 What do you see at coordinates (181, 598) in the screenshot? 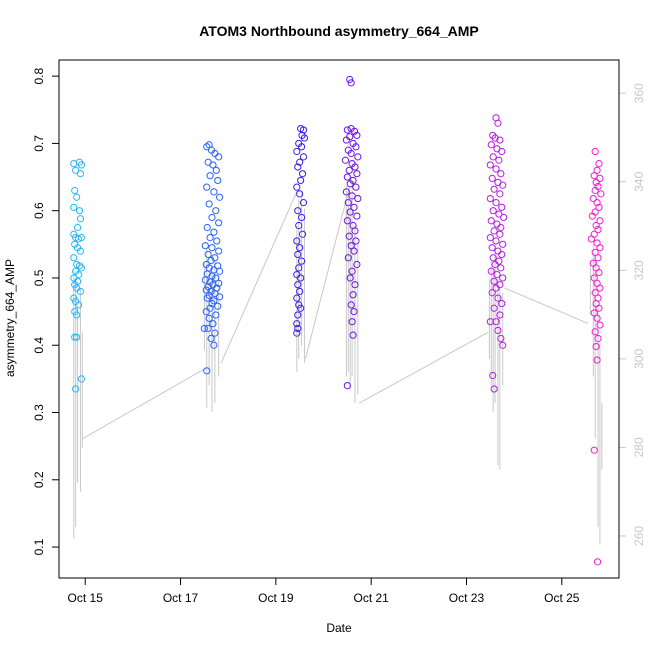
I see `x-tick-label-1: Oct 17` at bounding box center [181, 598].